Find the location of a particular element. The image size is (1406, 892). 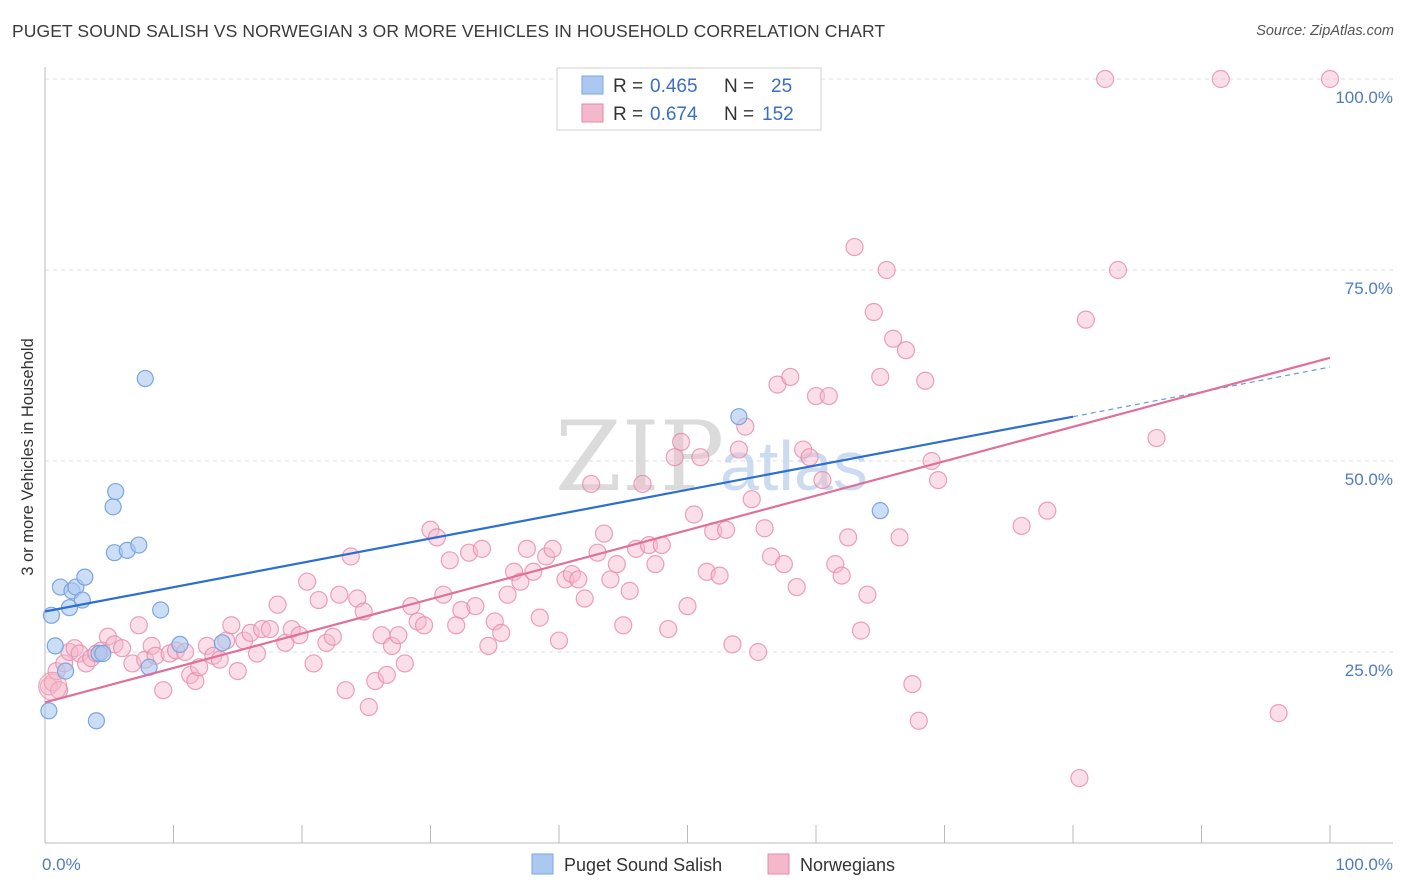

bottom-legend-swatch-blue is located at coordinates (542, 864).